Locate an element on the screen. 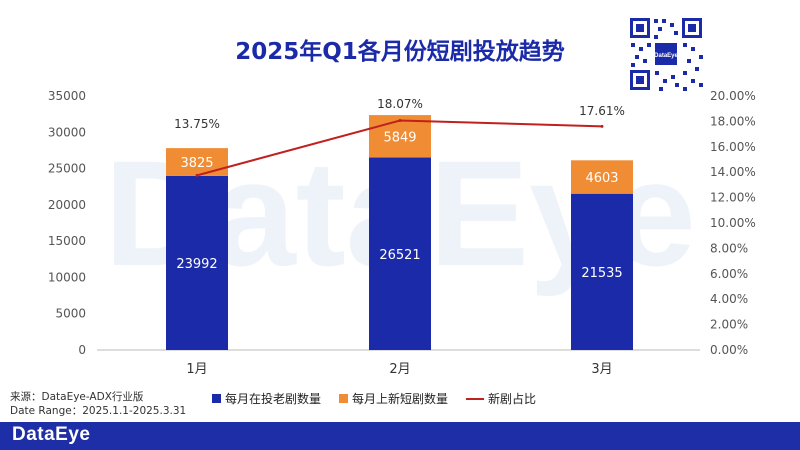  ratio-data-label: 13.75% is located at coordinates (197, 124).